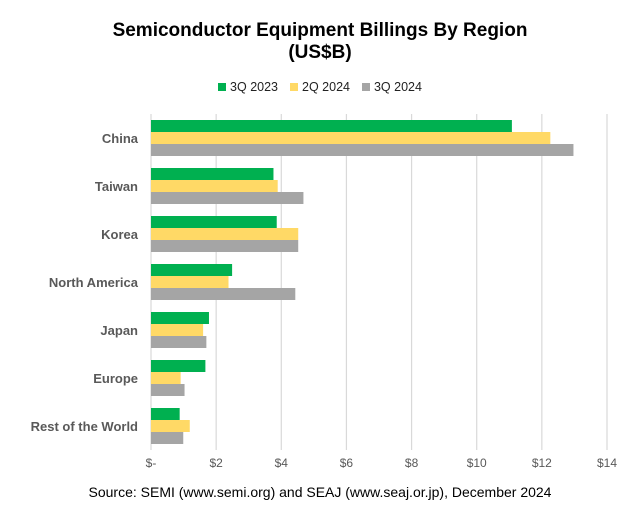 Image resolution: width=640 pixels, height=515 pixels. I want to click on bar-north-america-3q-2024, so click(223, 294).